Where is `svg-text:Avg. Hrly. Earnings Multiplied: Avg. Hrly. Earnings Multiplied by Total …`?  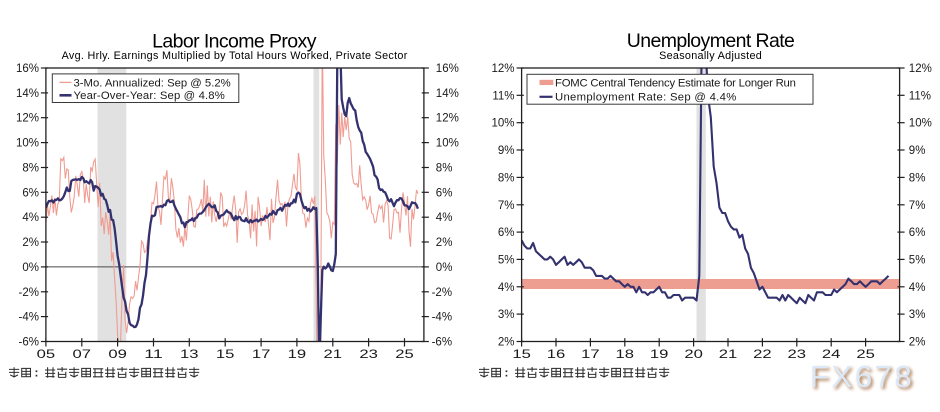
svg-text:Avg. Hrly. Earnings Multiplied: Avg. Hrly. Earnings Multiplied by Total … is located at coordinates (235, 56).